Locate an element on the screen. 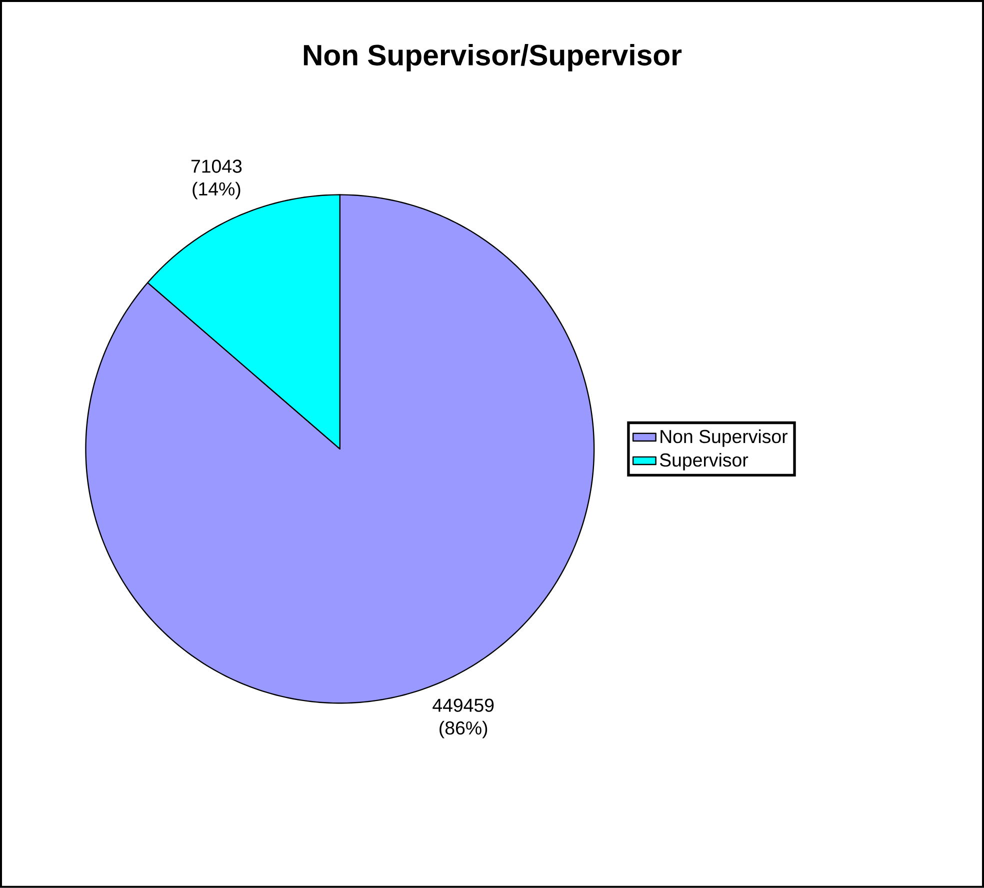  legend-label: Non Supervisor is located at coordinates (724, 438).